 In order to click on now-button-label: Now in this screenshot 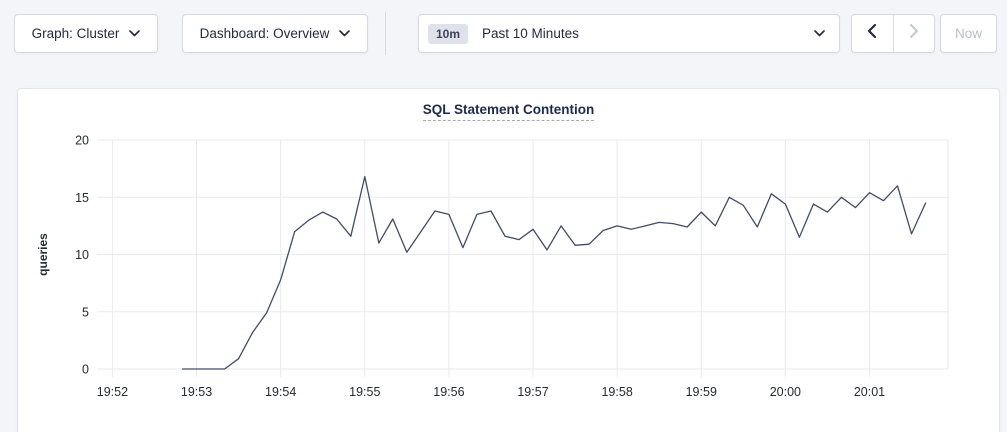, I will do `click(968, 33)`.